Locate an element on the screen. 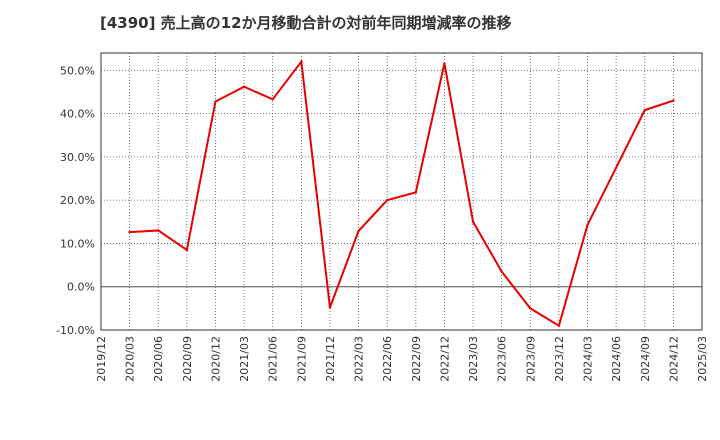  x-tick-label: 2020/12 is located at coordinates (215, 359).